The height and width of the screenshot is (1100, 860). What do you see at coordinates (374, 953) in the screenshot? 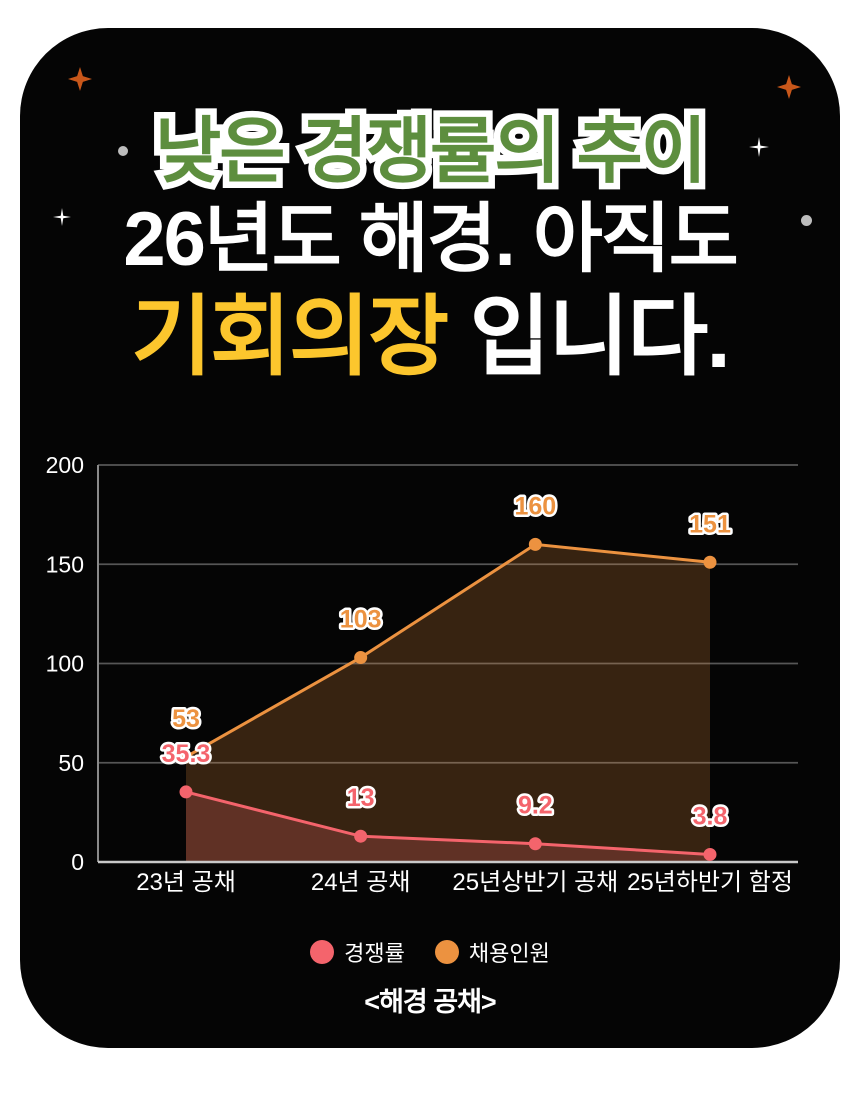
I see `legend-label: 경쟁률` at bounding box center [374, 953].